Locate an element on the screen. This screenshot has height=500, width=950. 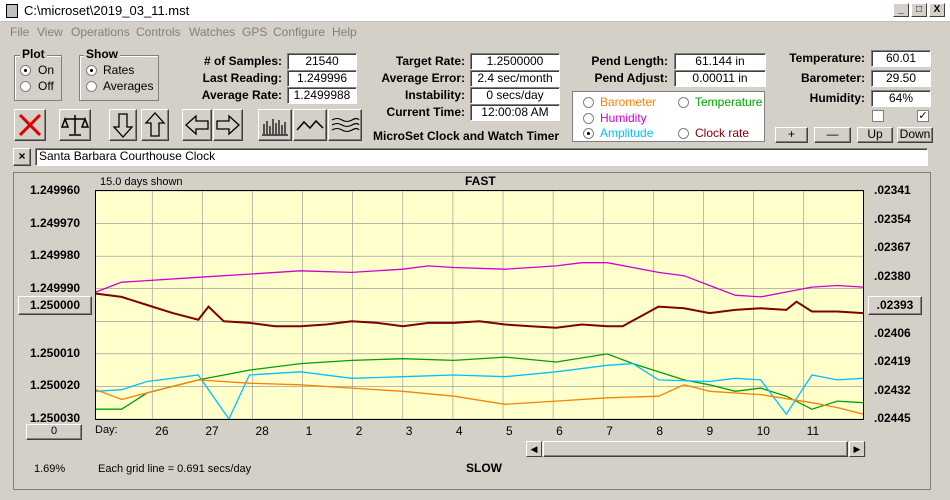
instability-label: Instability: is located at coordinates (434, 95).